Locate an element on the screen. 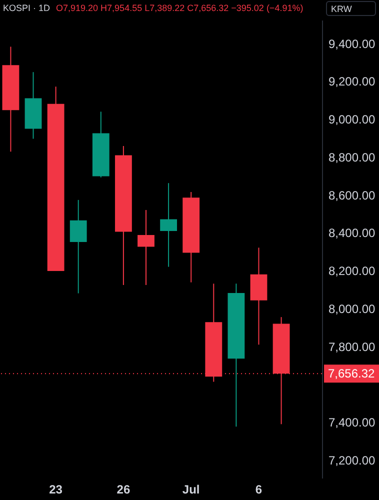  y-tick-label: 7,400.00 is located at coordinates (352, 423).